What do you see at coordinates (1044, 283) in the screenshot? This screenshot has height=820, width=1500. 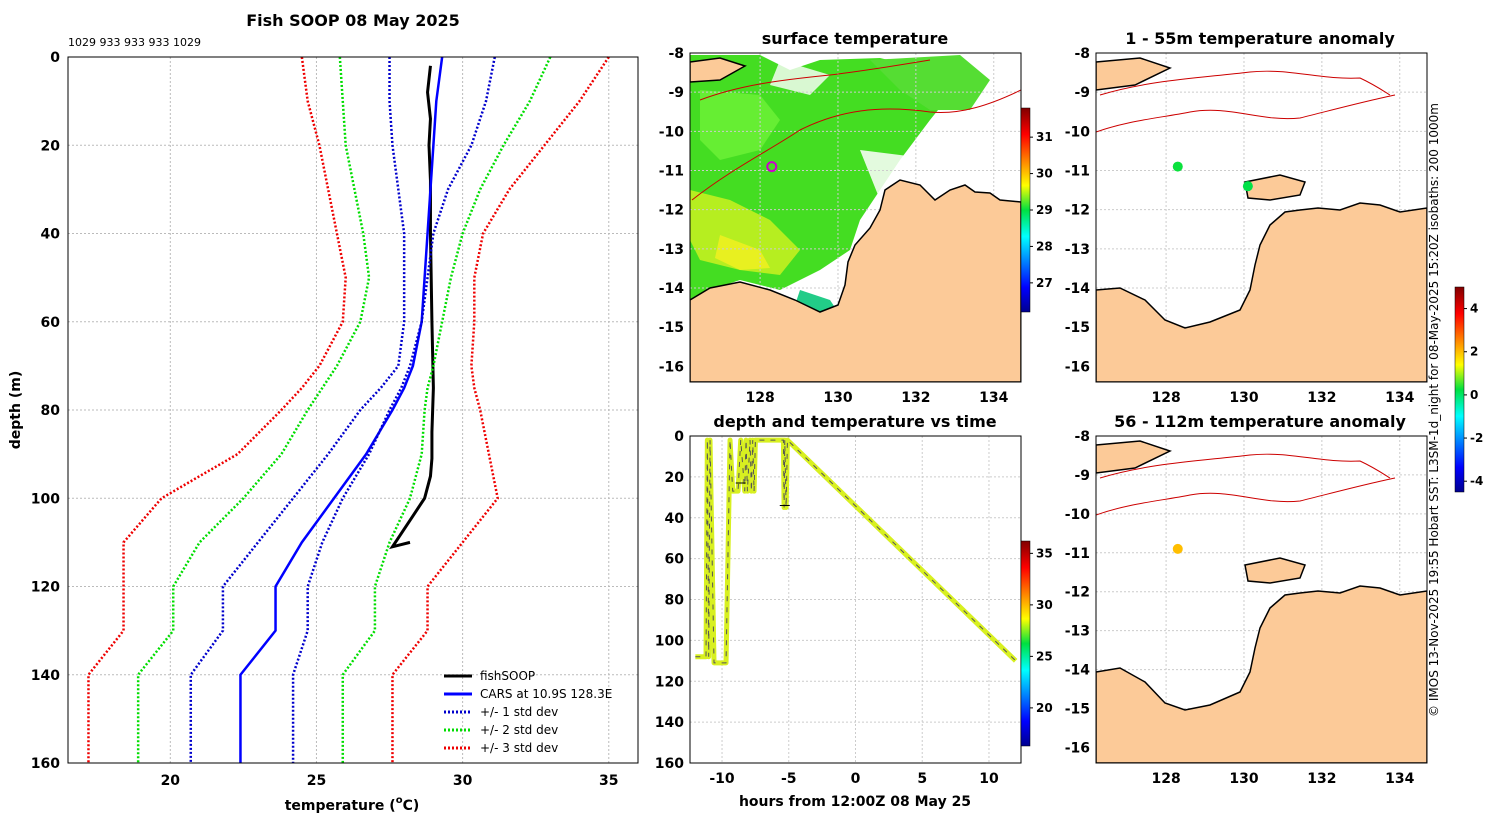 I see `sst-colorbar-tick-label: 27` at bounding box center [1044, 283].